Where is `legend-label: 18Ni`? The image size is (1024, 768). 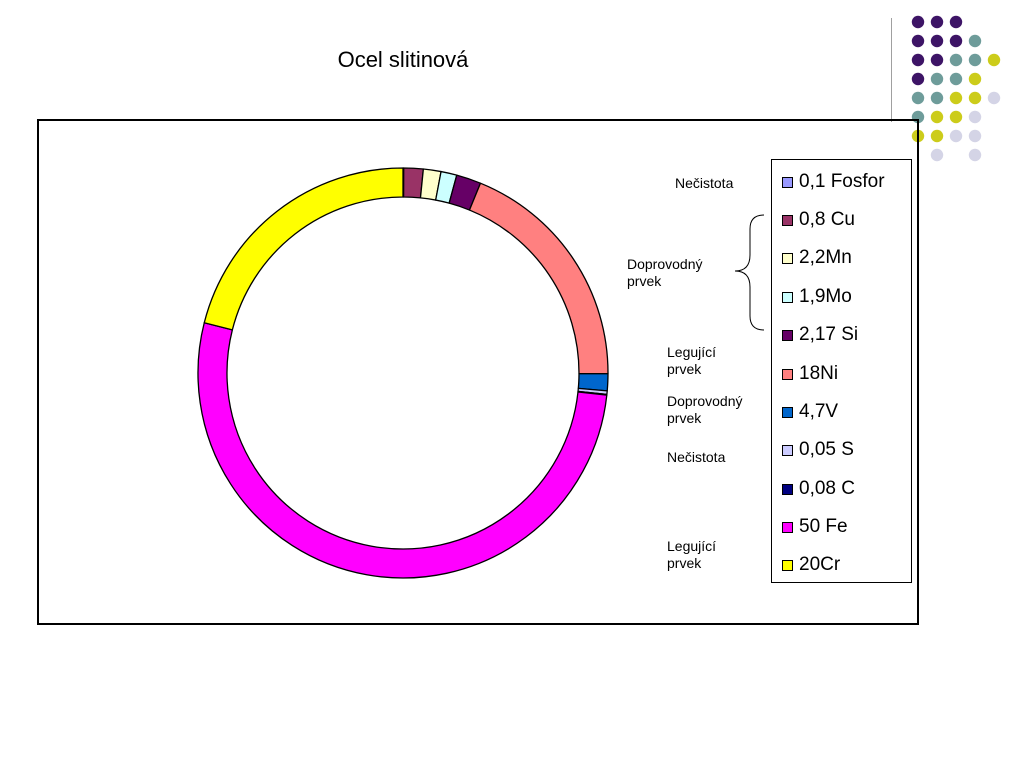 legend-label: 18Ni is located at coordinates (819, 373).